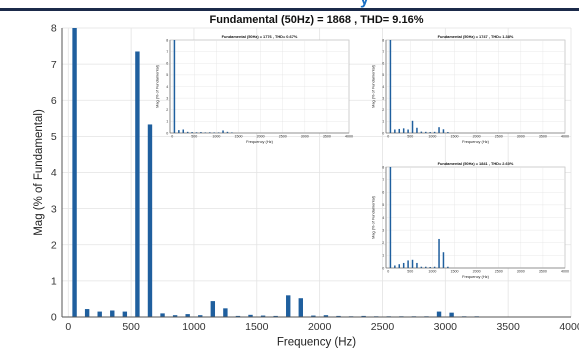 The image size is (579, 358). Describe the element at coordinates (508, 327) in the screenshot. I see `x-tick-label: 3500` at that location.